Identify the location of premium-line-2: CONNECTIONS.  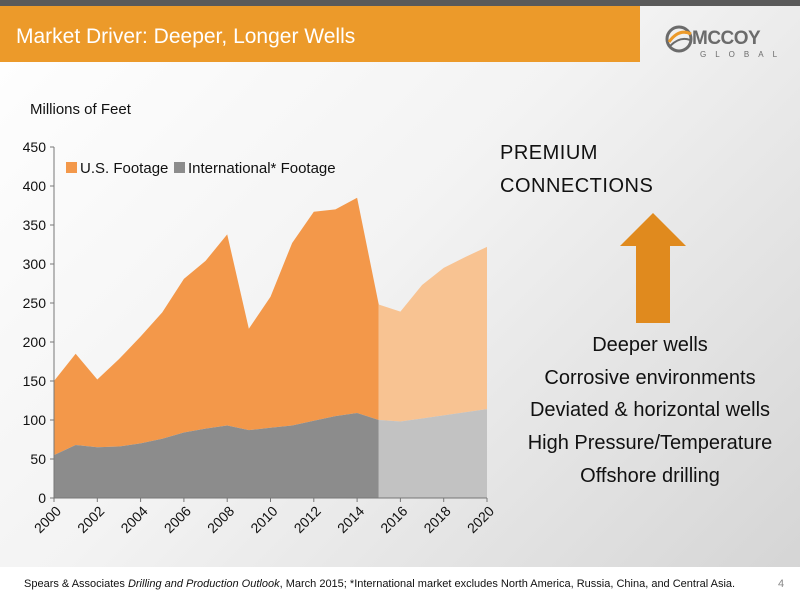
(577, 186).